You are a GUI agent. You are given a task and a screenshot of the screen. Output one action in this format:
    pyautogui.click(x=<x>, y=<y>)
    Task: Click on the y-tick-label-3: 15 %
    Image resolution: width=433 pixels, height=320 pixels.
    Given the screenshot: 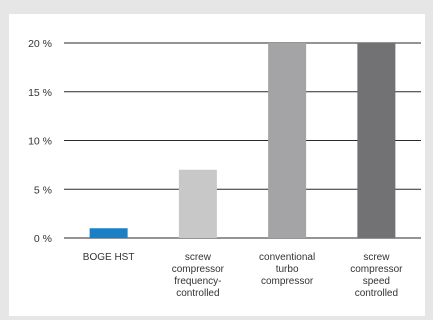 What is the action you would take?
    pyautogui.click(x=40, y=93)
    